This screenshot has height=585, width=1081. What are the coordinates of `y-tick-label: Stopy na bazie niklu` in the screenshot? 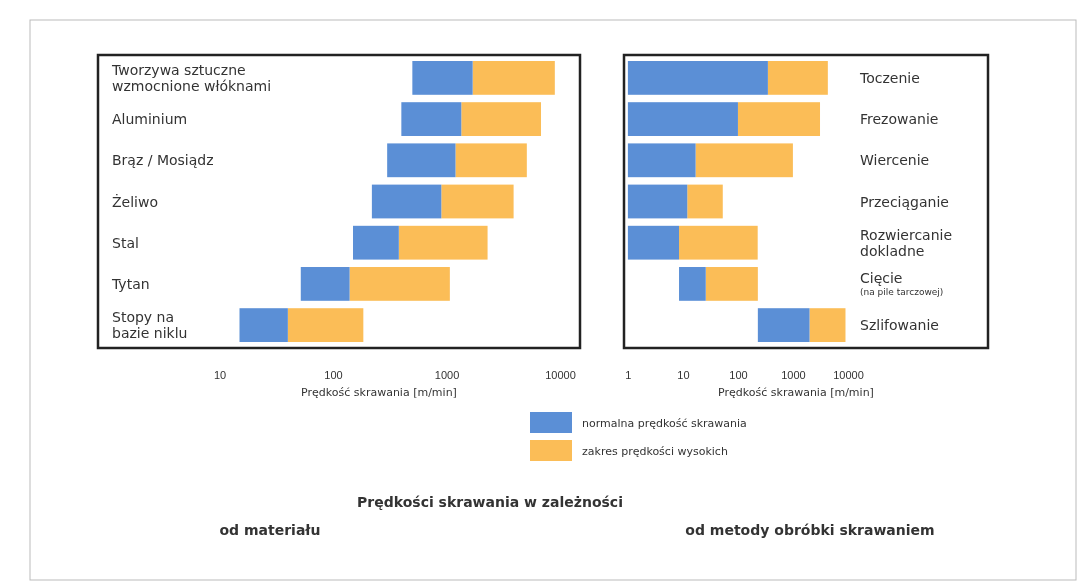 It's located at (150, 325).